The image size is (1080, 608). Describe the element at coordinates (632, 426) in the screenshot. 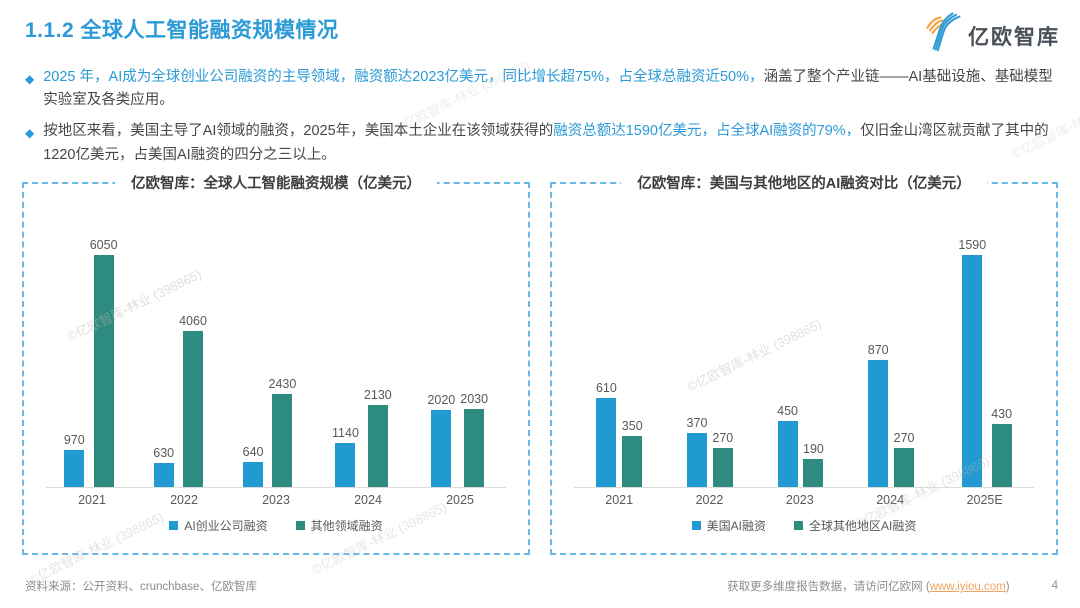

I see `bar-value-label: 350` at that location.